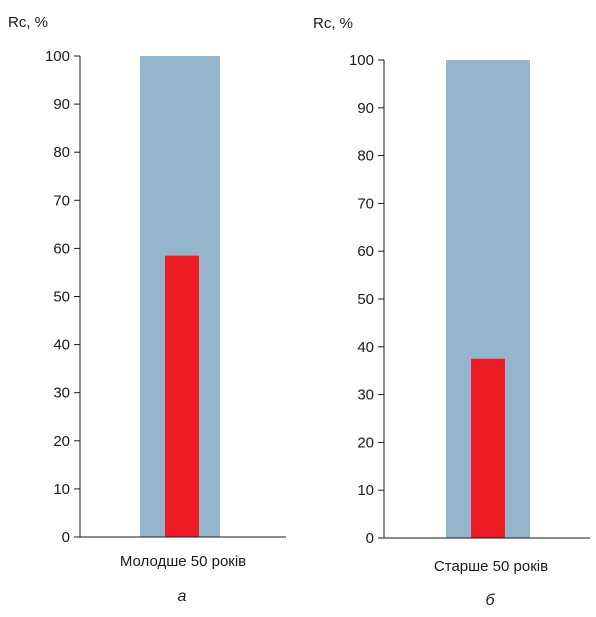 This screenshot has width=596, height=617. I want to click on x-category-label: Молодше 50 років, so click(183, 561).